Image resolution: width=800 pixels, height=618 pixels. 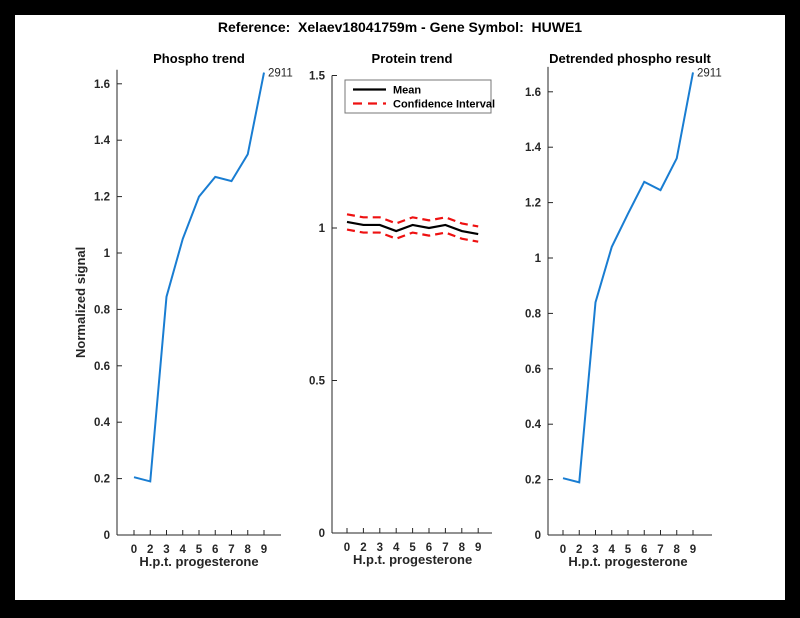 I want to click on series-line-detrended-phospho-signal, so click(x=628, y=278).